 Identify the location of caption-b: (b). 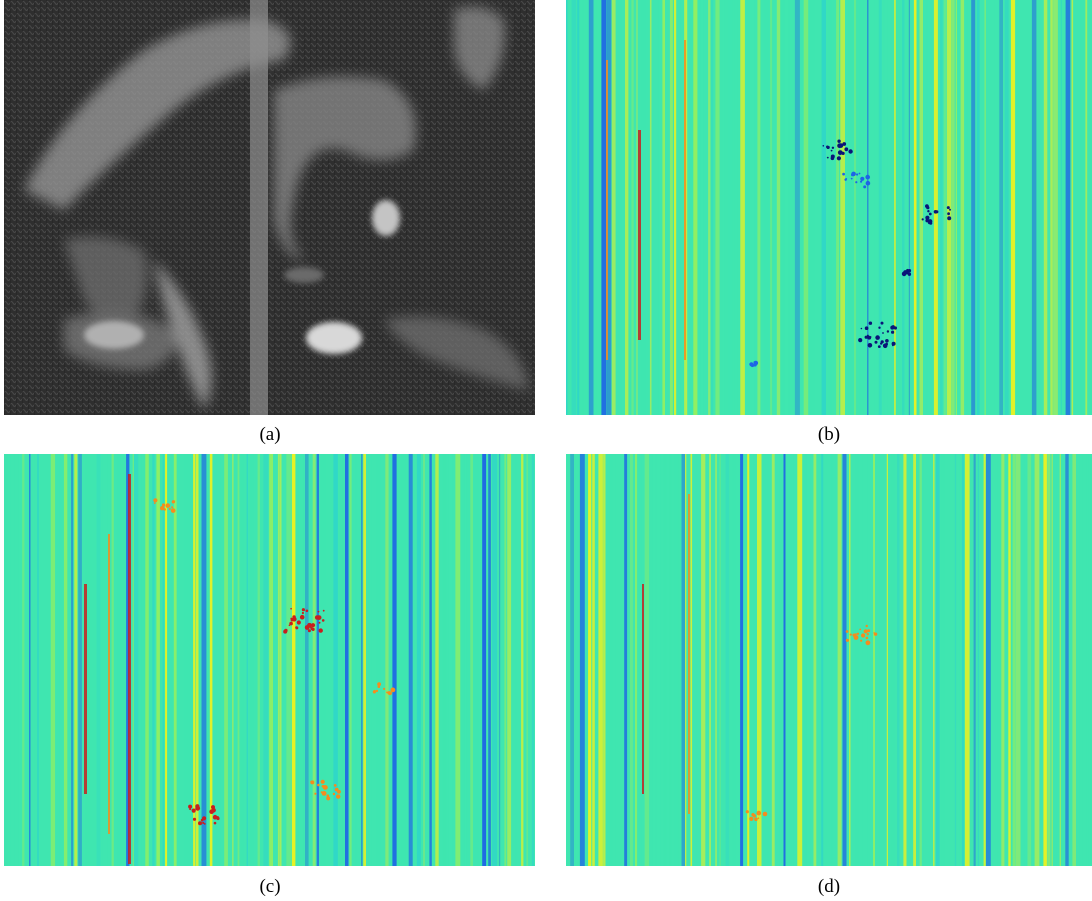
(829, 434).